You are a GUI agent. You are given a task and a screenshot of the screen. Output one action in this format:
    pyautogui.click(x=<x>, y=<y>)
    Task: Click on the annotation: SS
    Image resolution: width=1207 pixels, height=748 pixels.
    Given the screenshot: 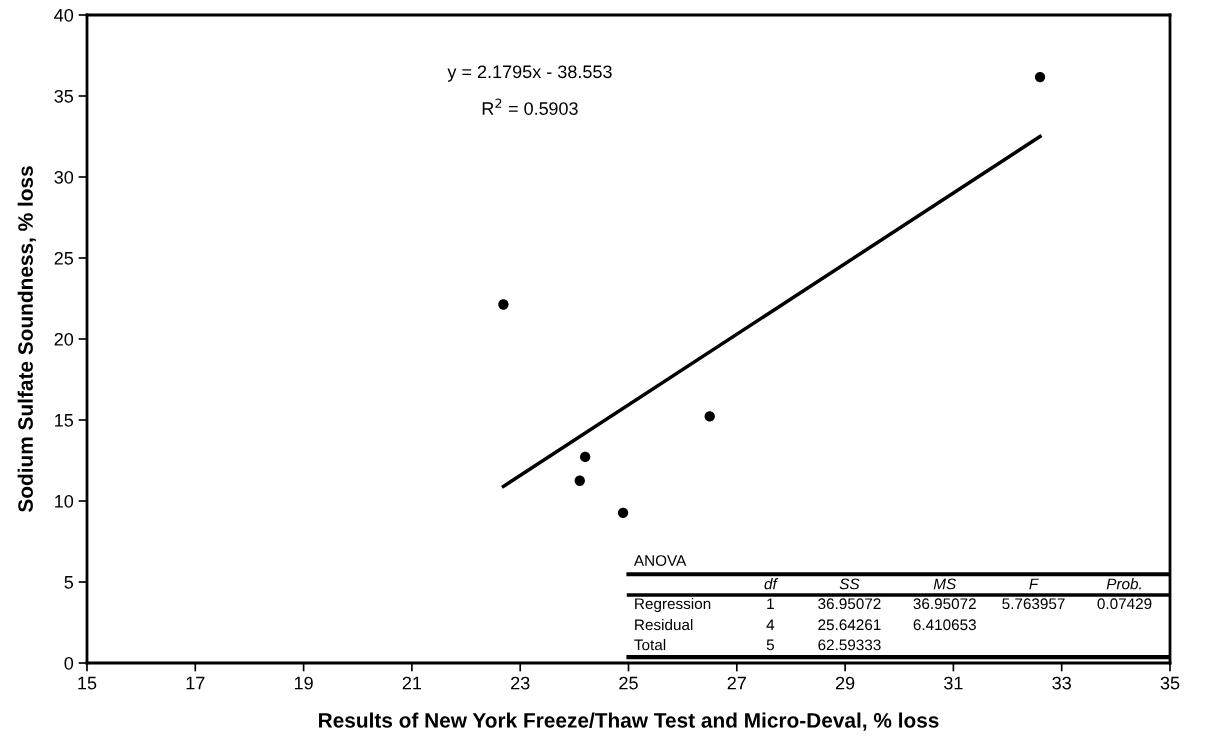 What is the action you would take?
    pyautogui.click(x=849, y=584)
    